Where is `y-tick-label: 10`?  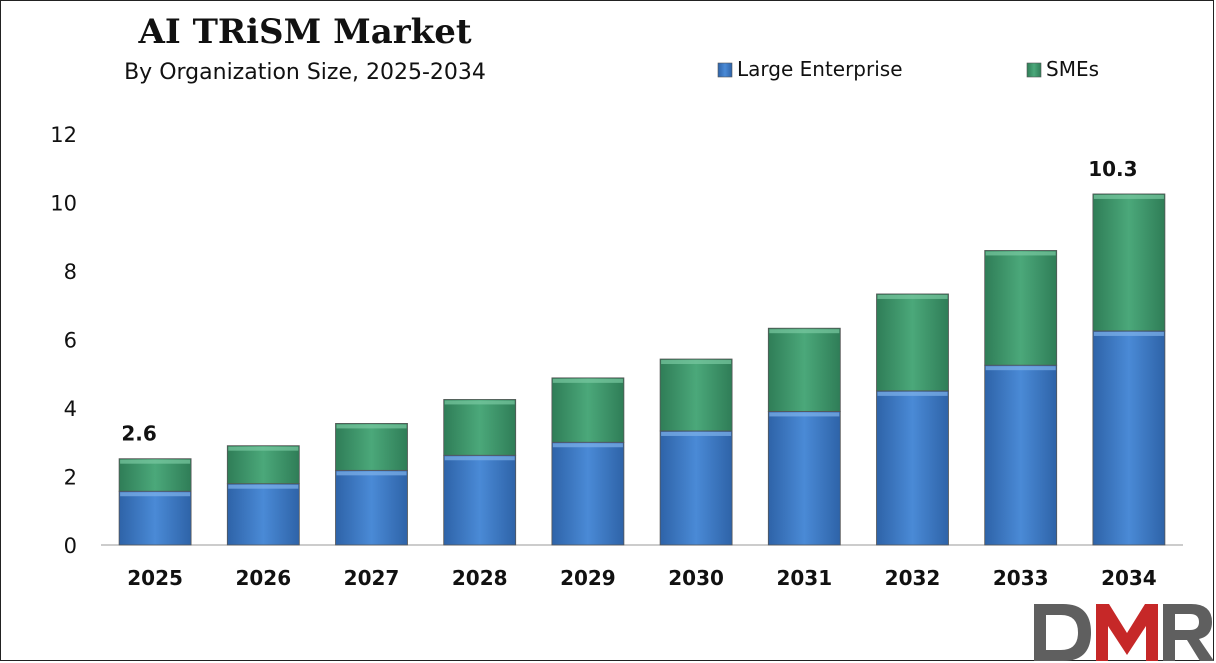
y-tick-label: 10 is located at coordinates (63, 204).